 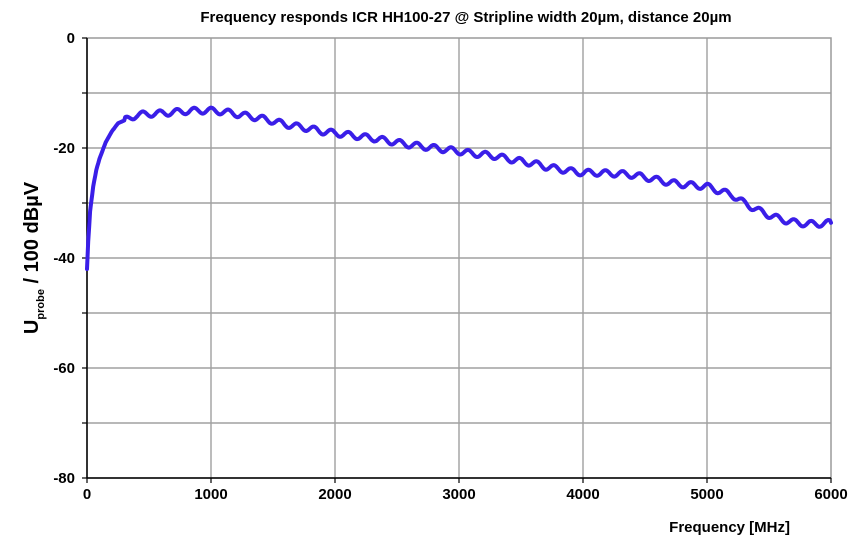 I want to click on y-axis-title-main: U, so click(x=32, y=327).